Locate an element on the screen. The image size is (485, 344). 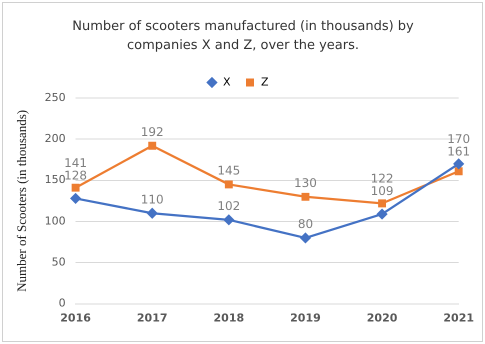
data-label: 102 is located at coordinates (228, 205).